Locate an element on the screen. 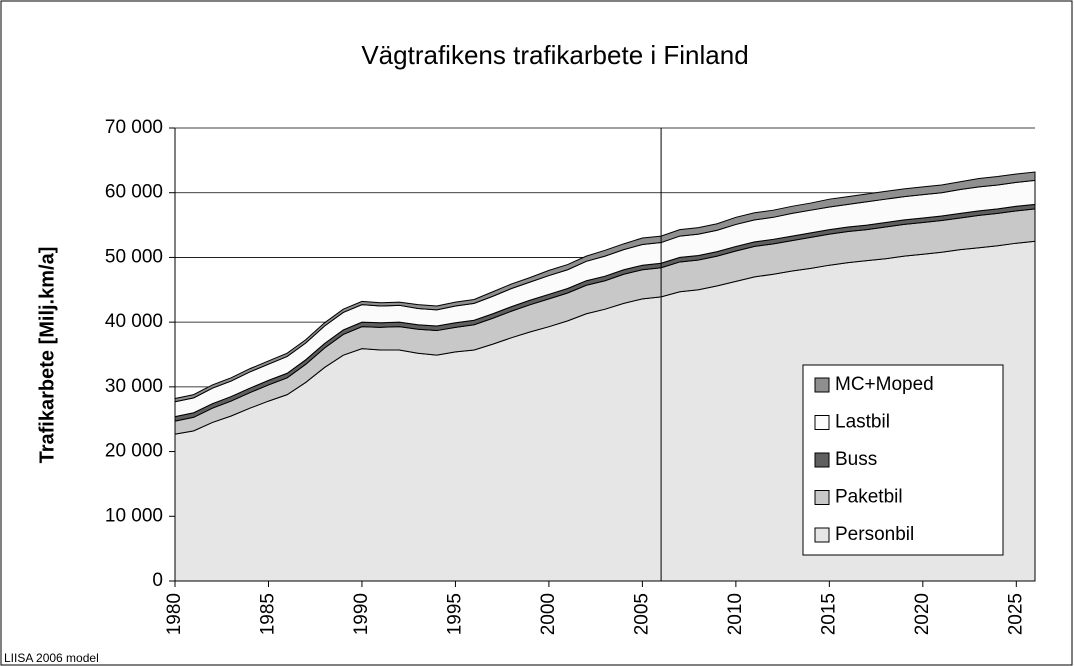 This screenshot has height=666, width=1074. x-tick-label: 1980 is located at coordinates (174, 614).